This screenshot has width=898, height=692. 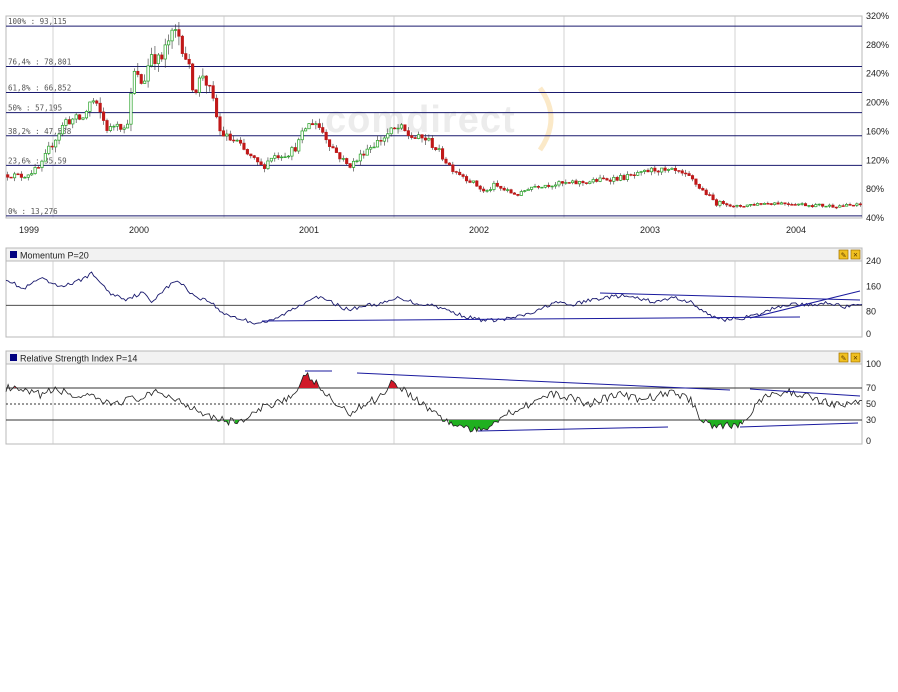 I want to click on price-y-tick-label: 200%, so click(x=877, y=103).